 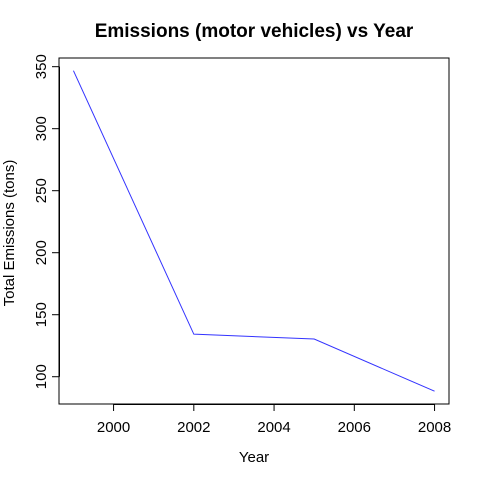 What do you see at coordinates (41, 252) in the screenshot?
I see `y-tick-label: 200` at bounding box center [41, 252].